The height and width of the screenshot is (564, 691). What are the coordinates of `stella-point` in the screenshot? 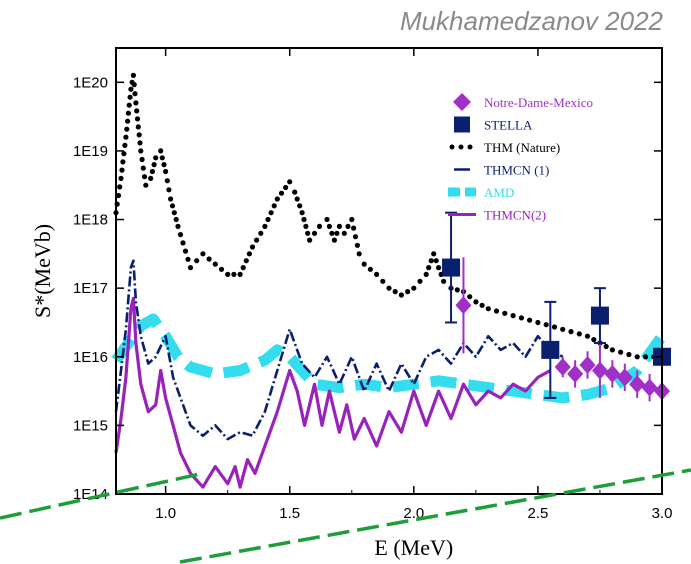 It's located at (451, 267).